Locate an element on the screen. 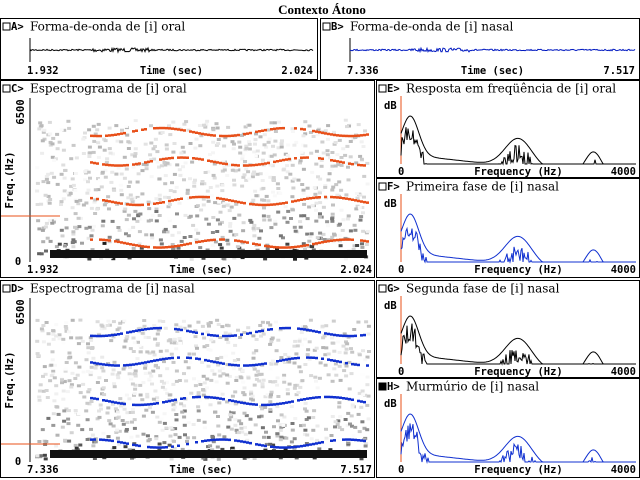 The image size is (640, 480). panel-id: A> is located at coordinates (17, 27).